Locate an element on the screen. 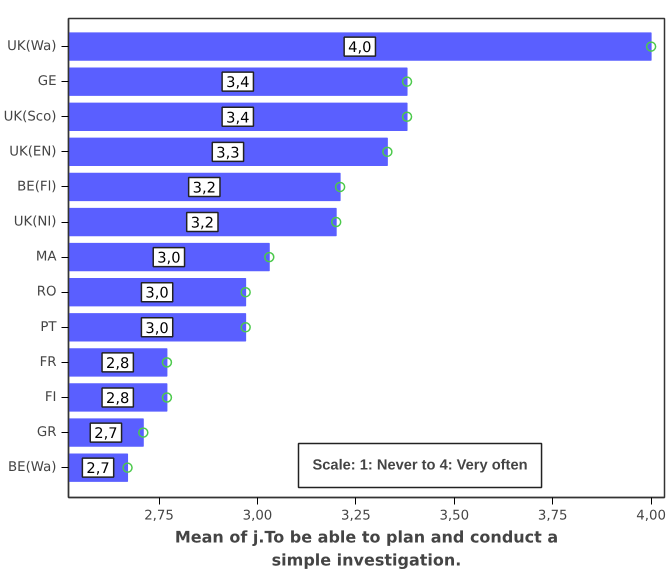 The width and height of the screenshot is (670, 572). y-tick-label: PT is located at coordinates (49, 327).